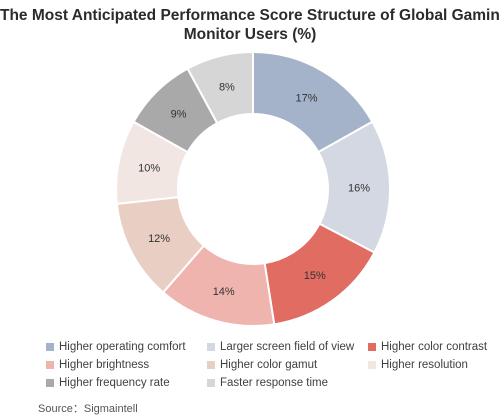  I want to click on legend-label: Higher resolution, so click(424, 365).